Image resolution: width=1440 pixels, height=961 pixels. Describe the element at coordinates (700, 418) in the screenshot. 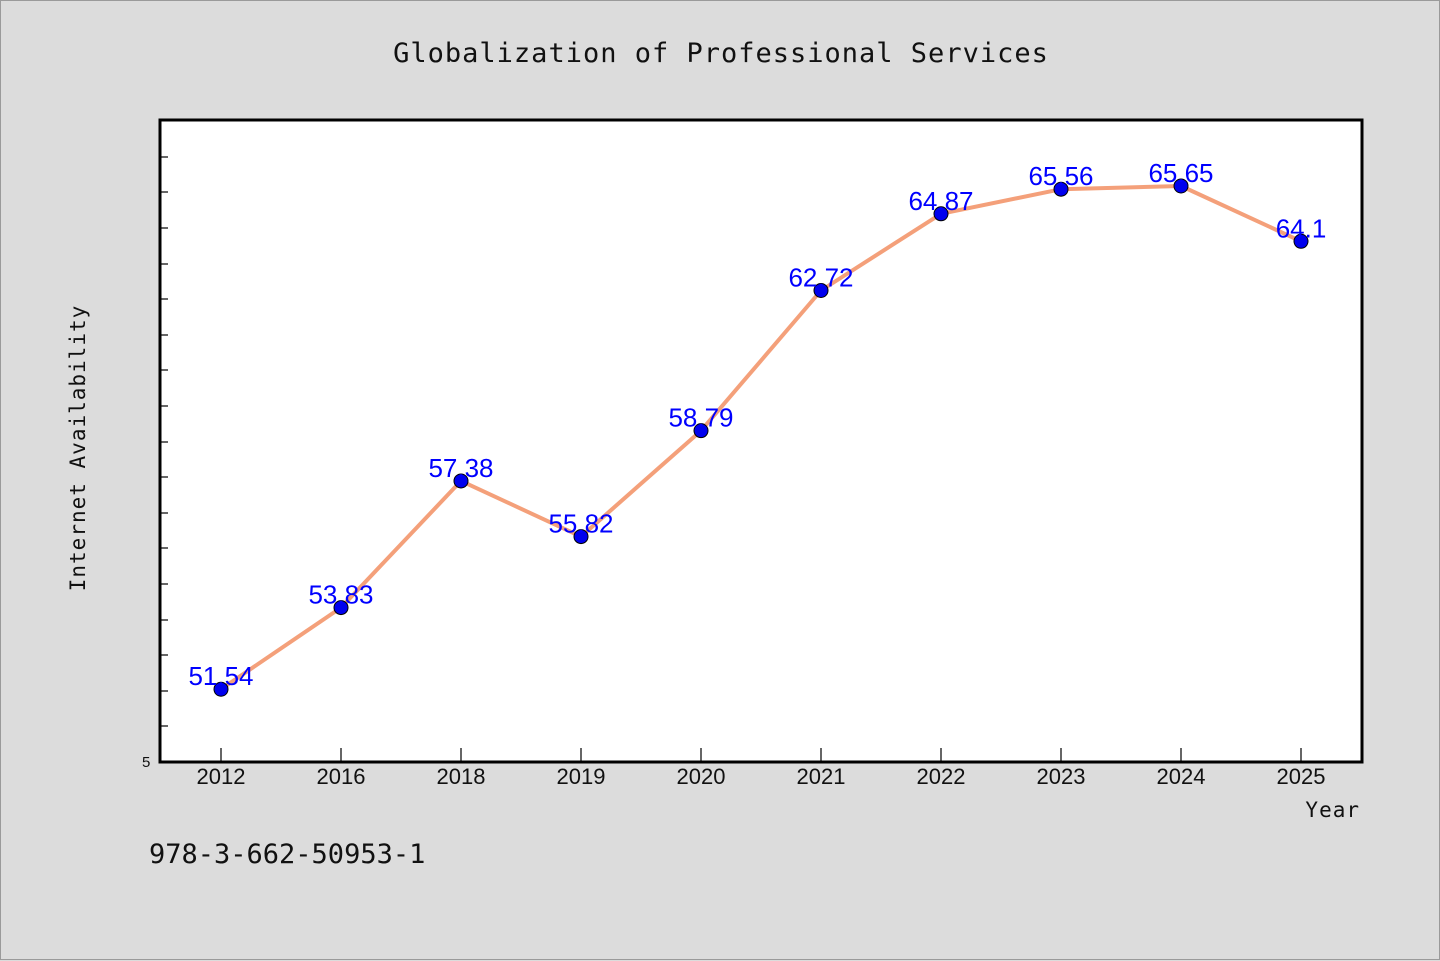

I see `data-label: 58.79` at that location.